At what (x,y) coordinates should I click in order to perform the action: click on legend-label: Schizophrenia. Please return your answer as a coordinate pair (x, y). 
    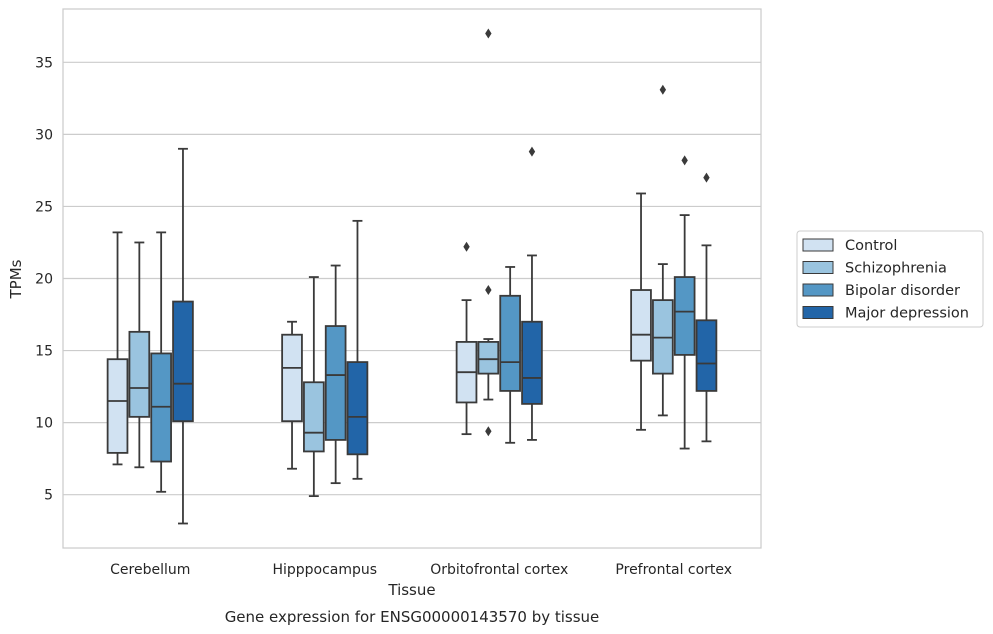
    Looking at the image, I should click on (896, 269).